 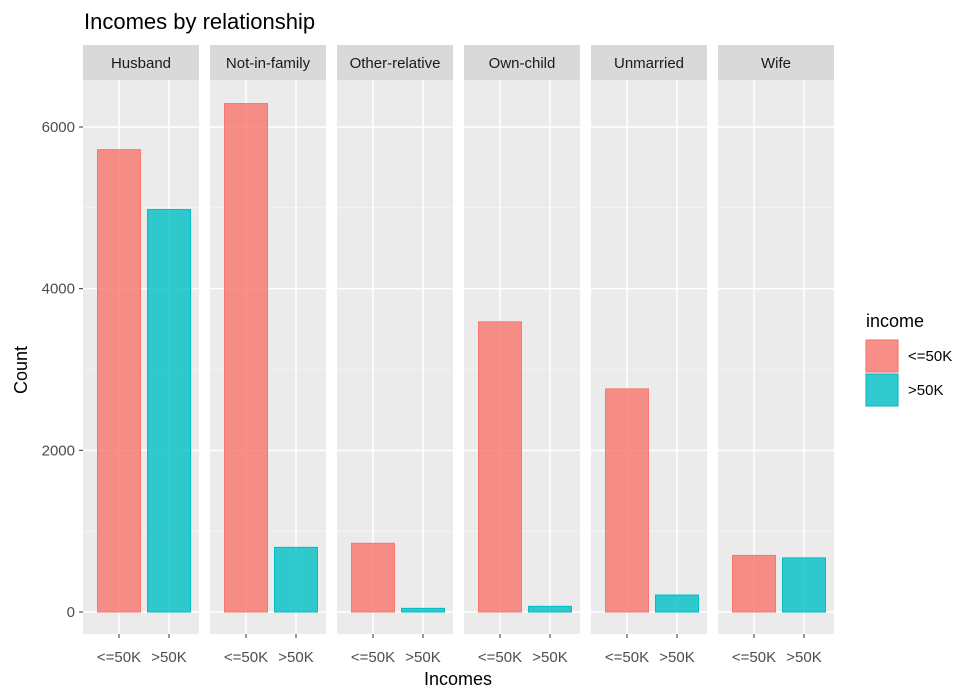 I want to click on y-tick-label: 4000, so click(x=58, y=289).